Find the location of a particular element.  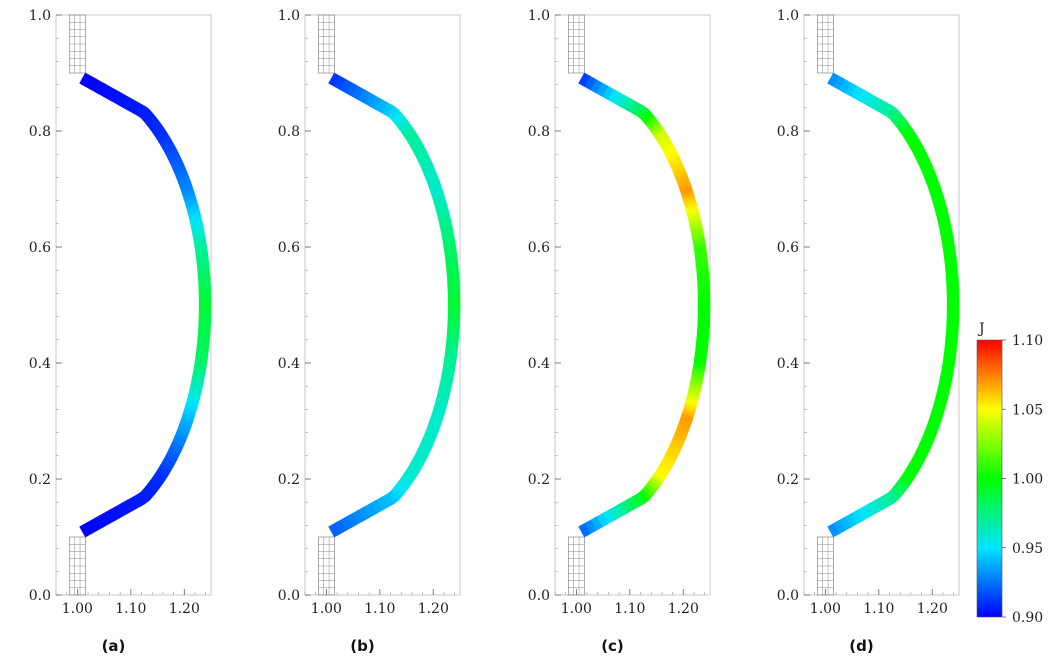

colorbar: J 1.10 1.05 1.00 0.95 0.90 is located at coordinates (1009, 473).